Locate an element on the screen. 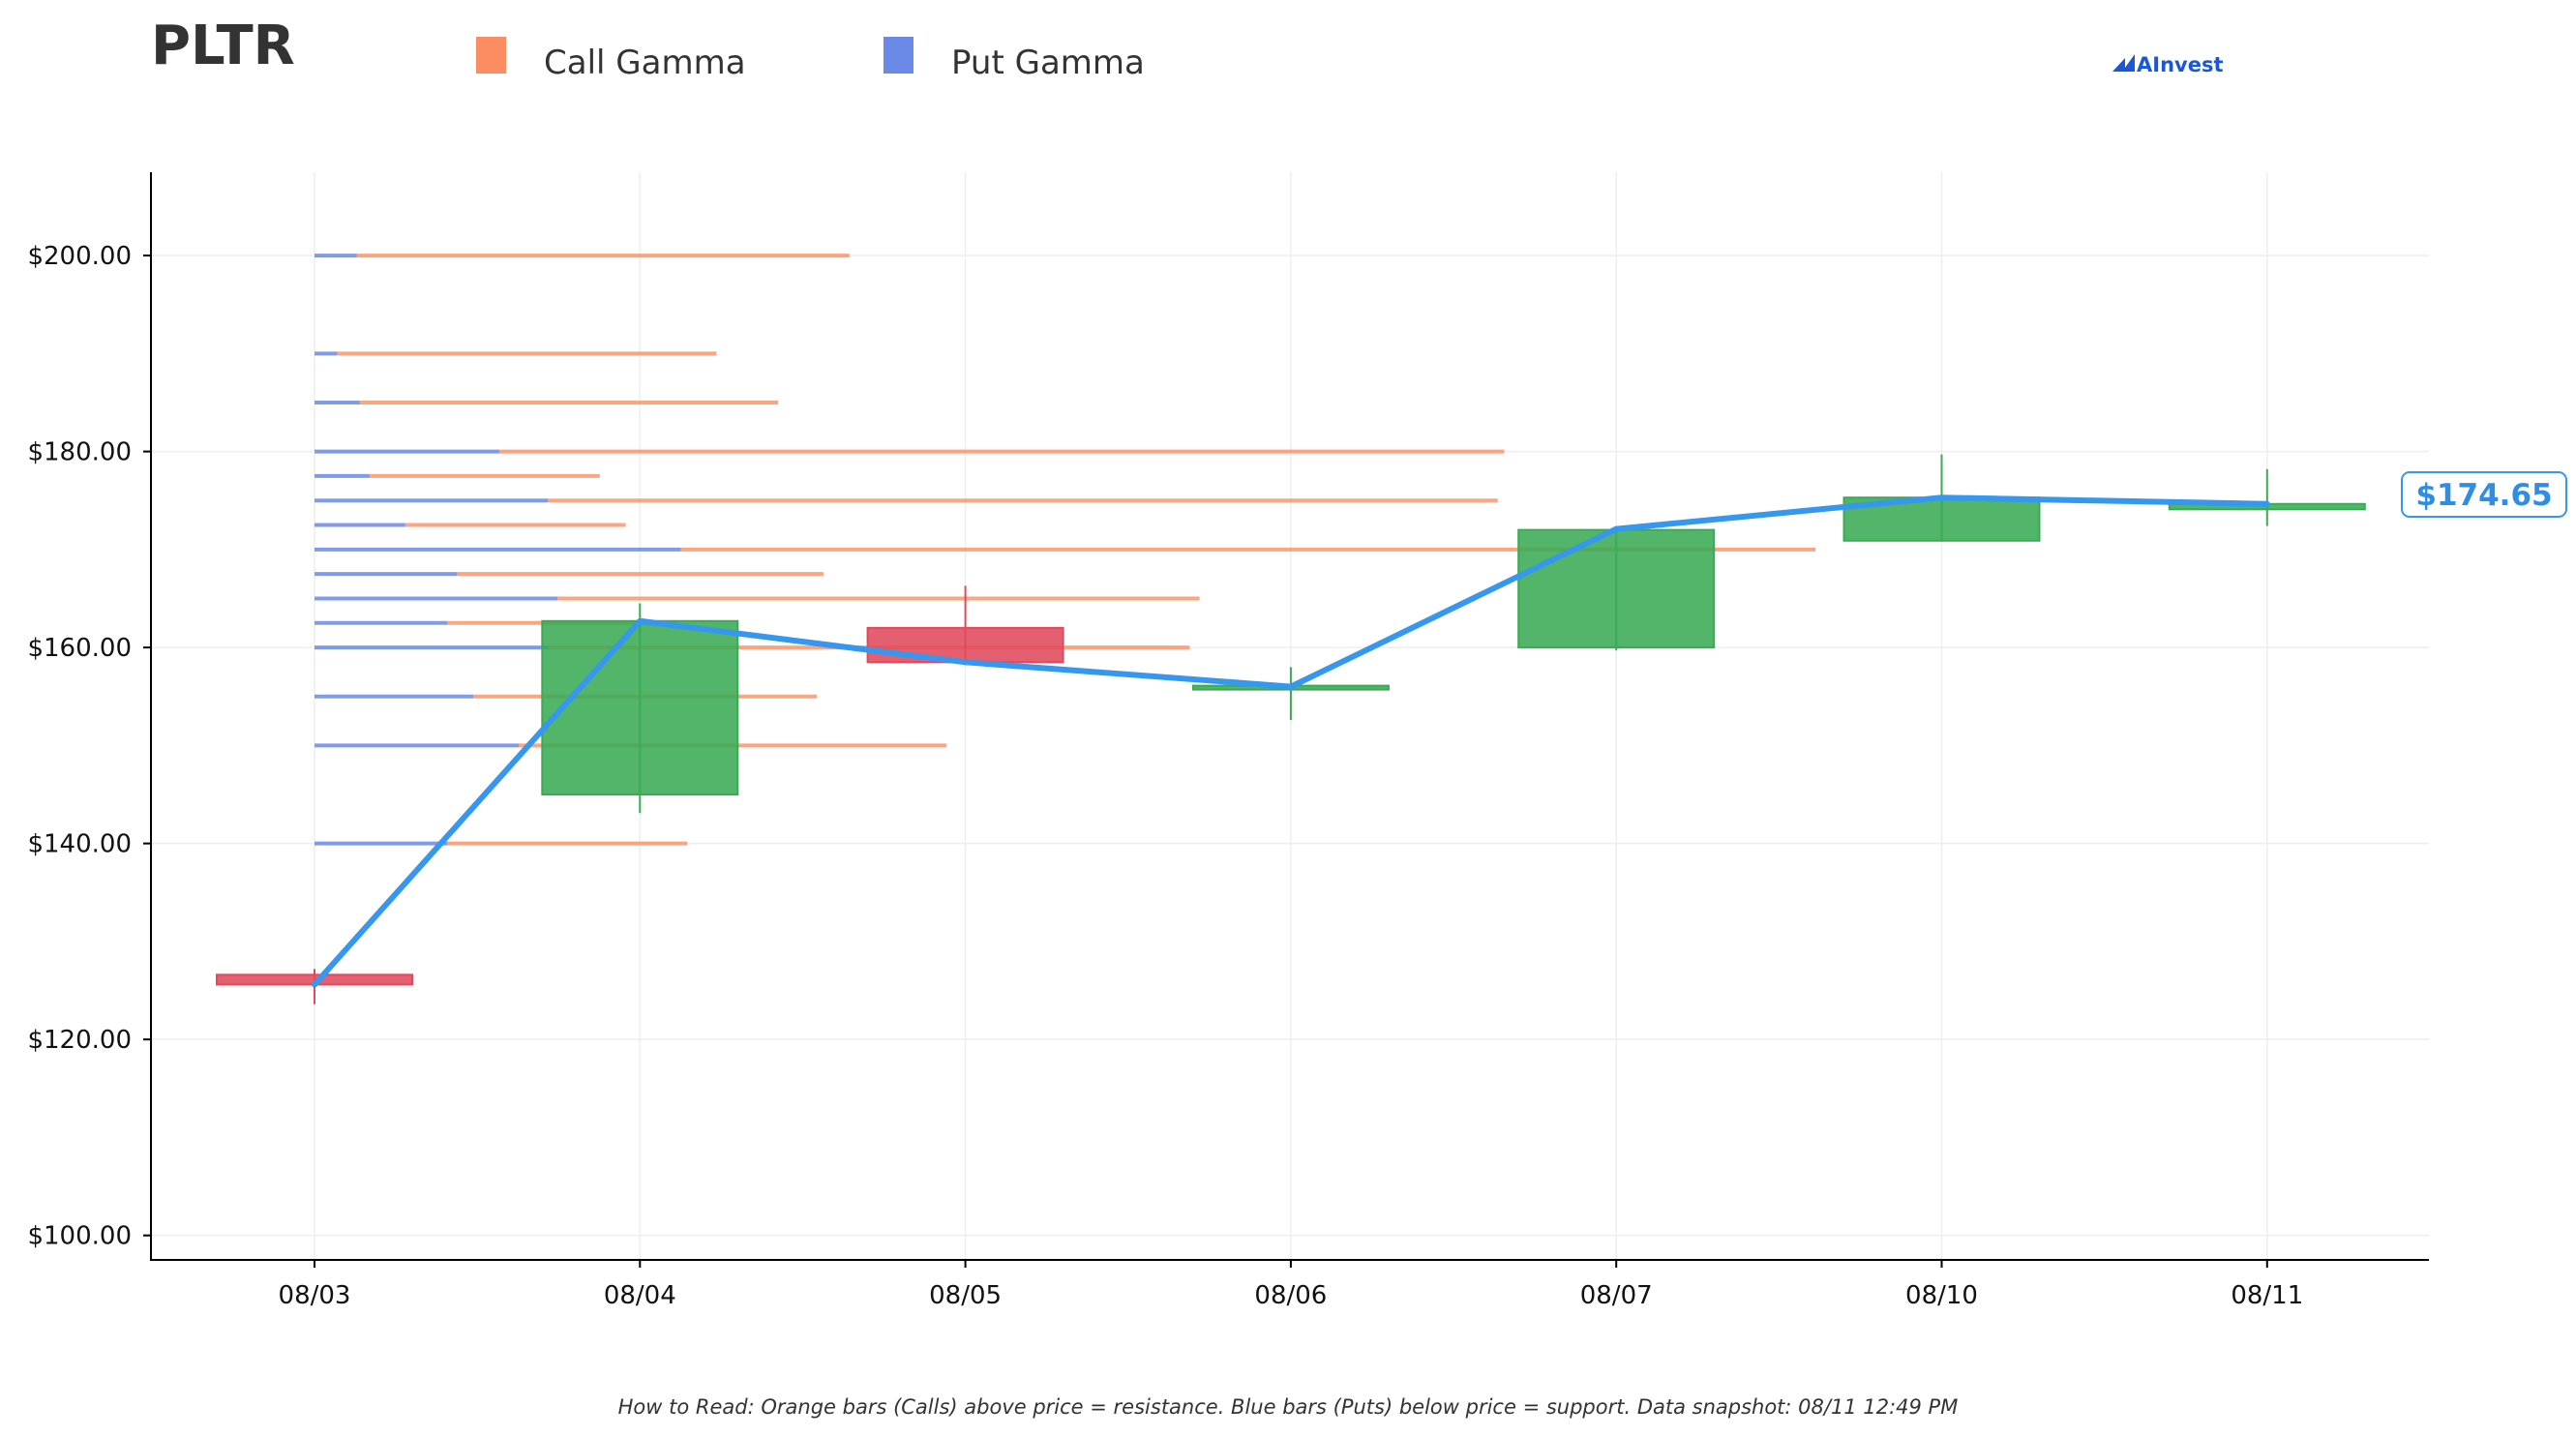 The width and height of the screenshot is (2576, 1437). legend-put-label: Put Gamma is located at coordinates (1048, 63).